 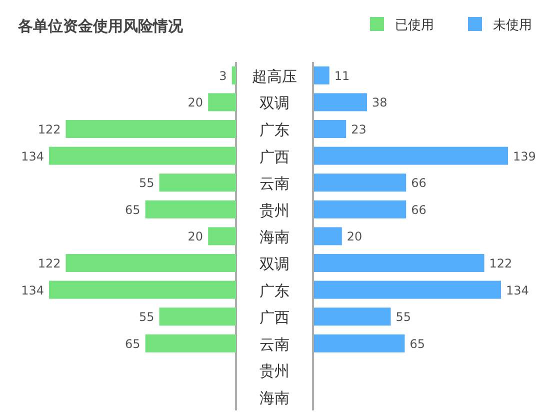 What do you see at coordinates (358, 129) in the screenshot?
I see `data-label: 23` at bounding box center [358, 129].